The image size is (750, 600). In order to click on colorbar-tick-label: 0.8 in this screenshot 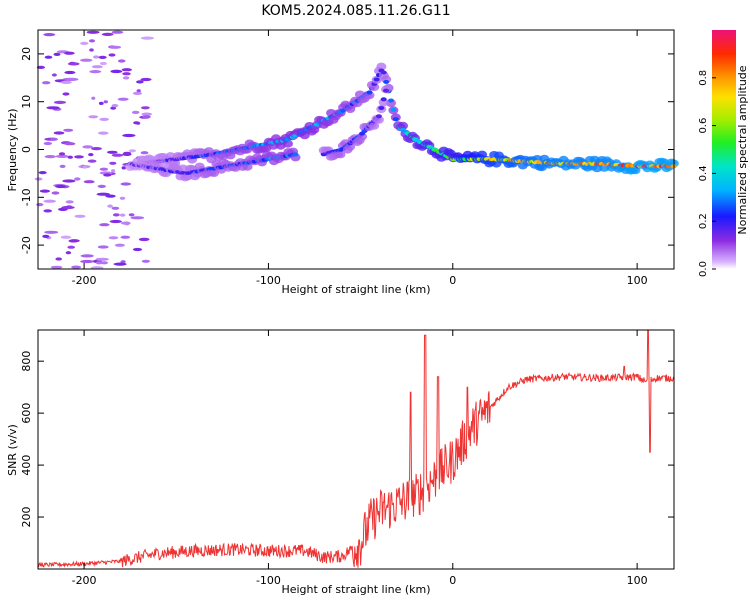, I will do `click(703, 78)`.